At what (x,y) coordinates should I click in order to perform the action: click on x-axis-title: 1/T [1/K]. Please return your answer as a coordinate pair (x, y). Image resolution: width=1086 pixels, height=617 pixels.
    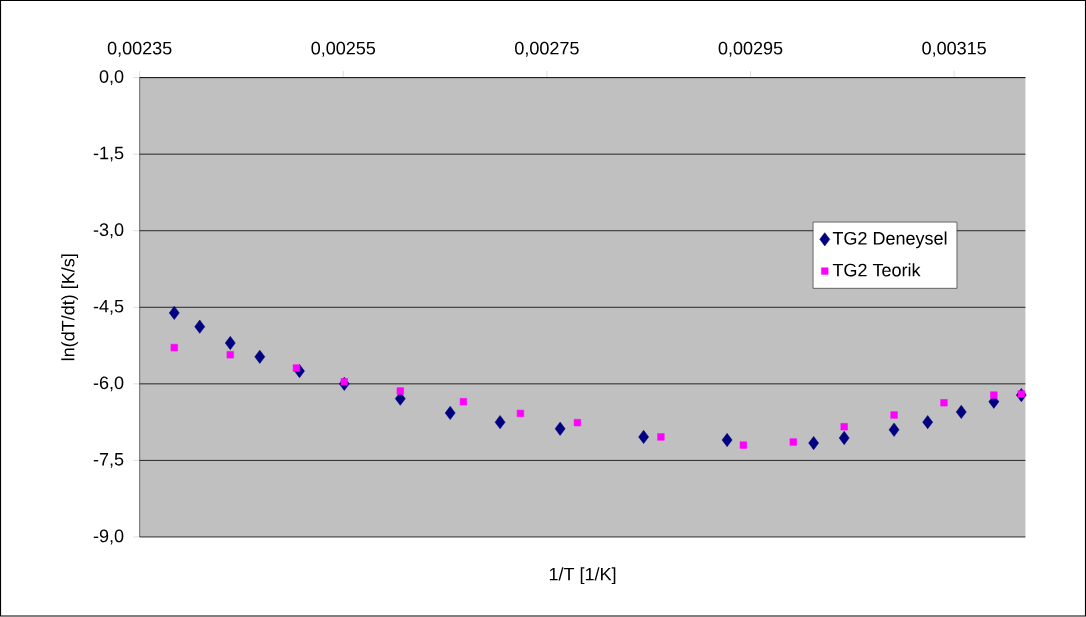
    Looking at the image, I should click on (582, 576).